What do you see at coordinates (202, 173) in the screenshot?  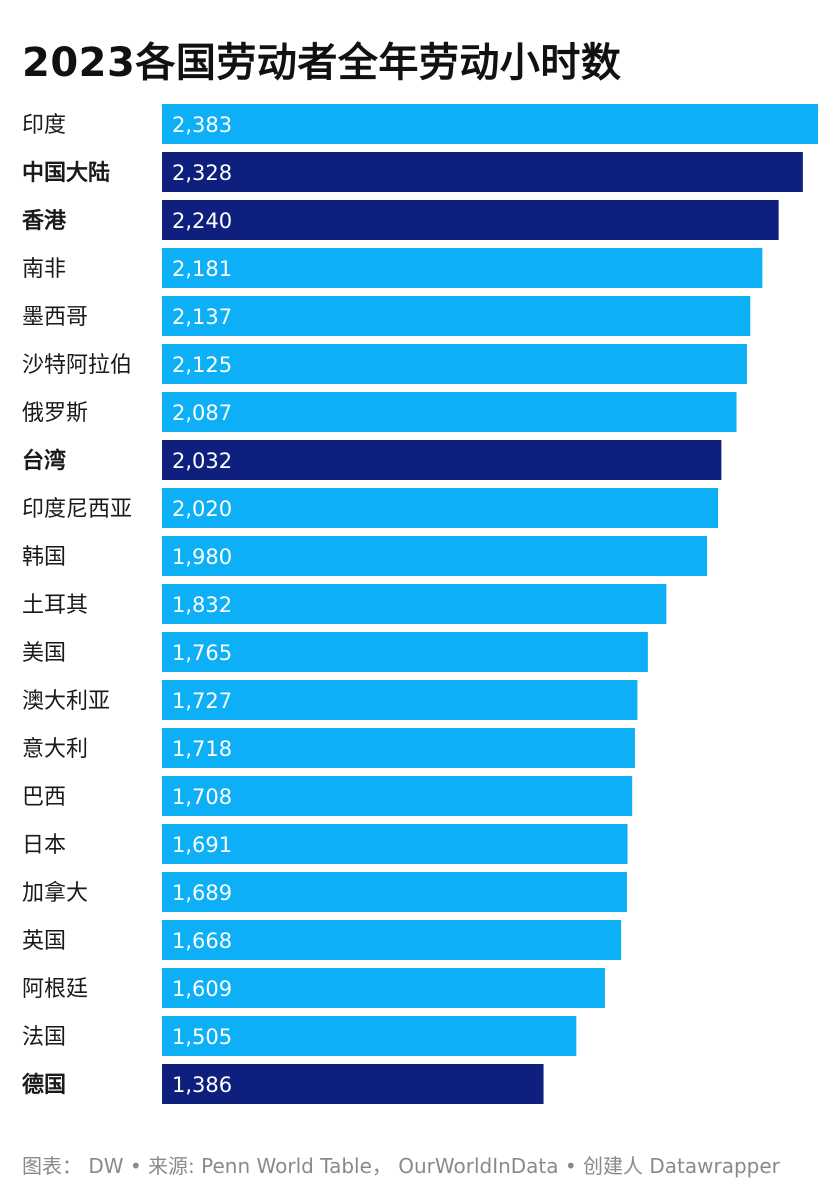 I see `value-label: 2,328` at bounding box center [202, 173].